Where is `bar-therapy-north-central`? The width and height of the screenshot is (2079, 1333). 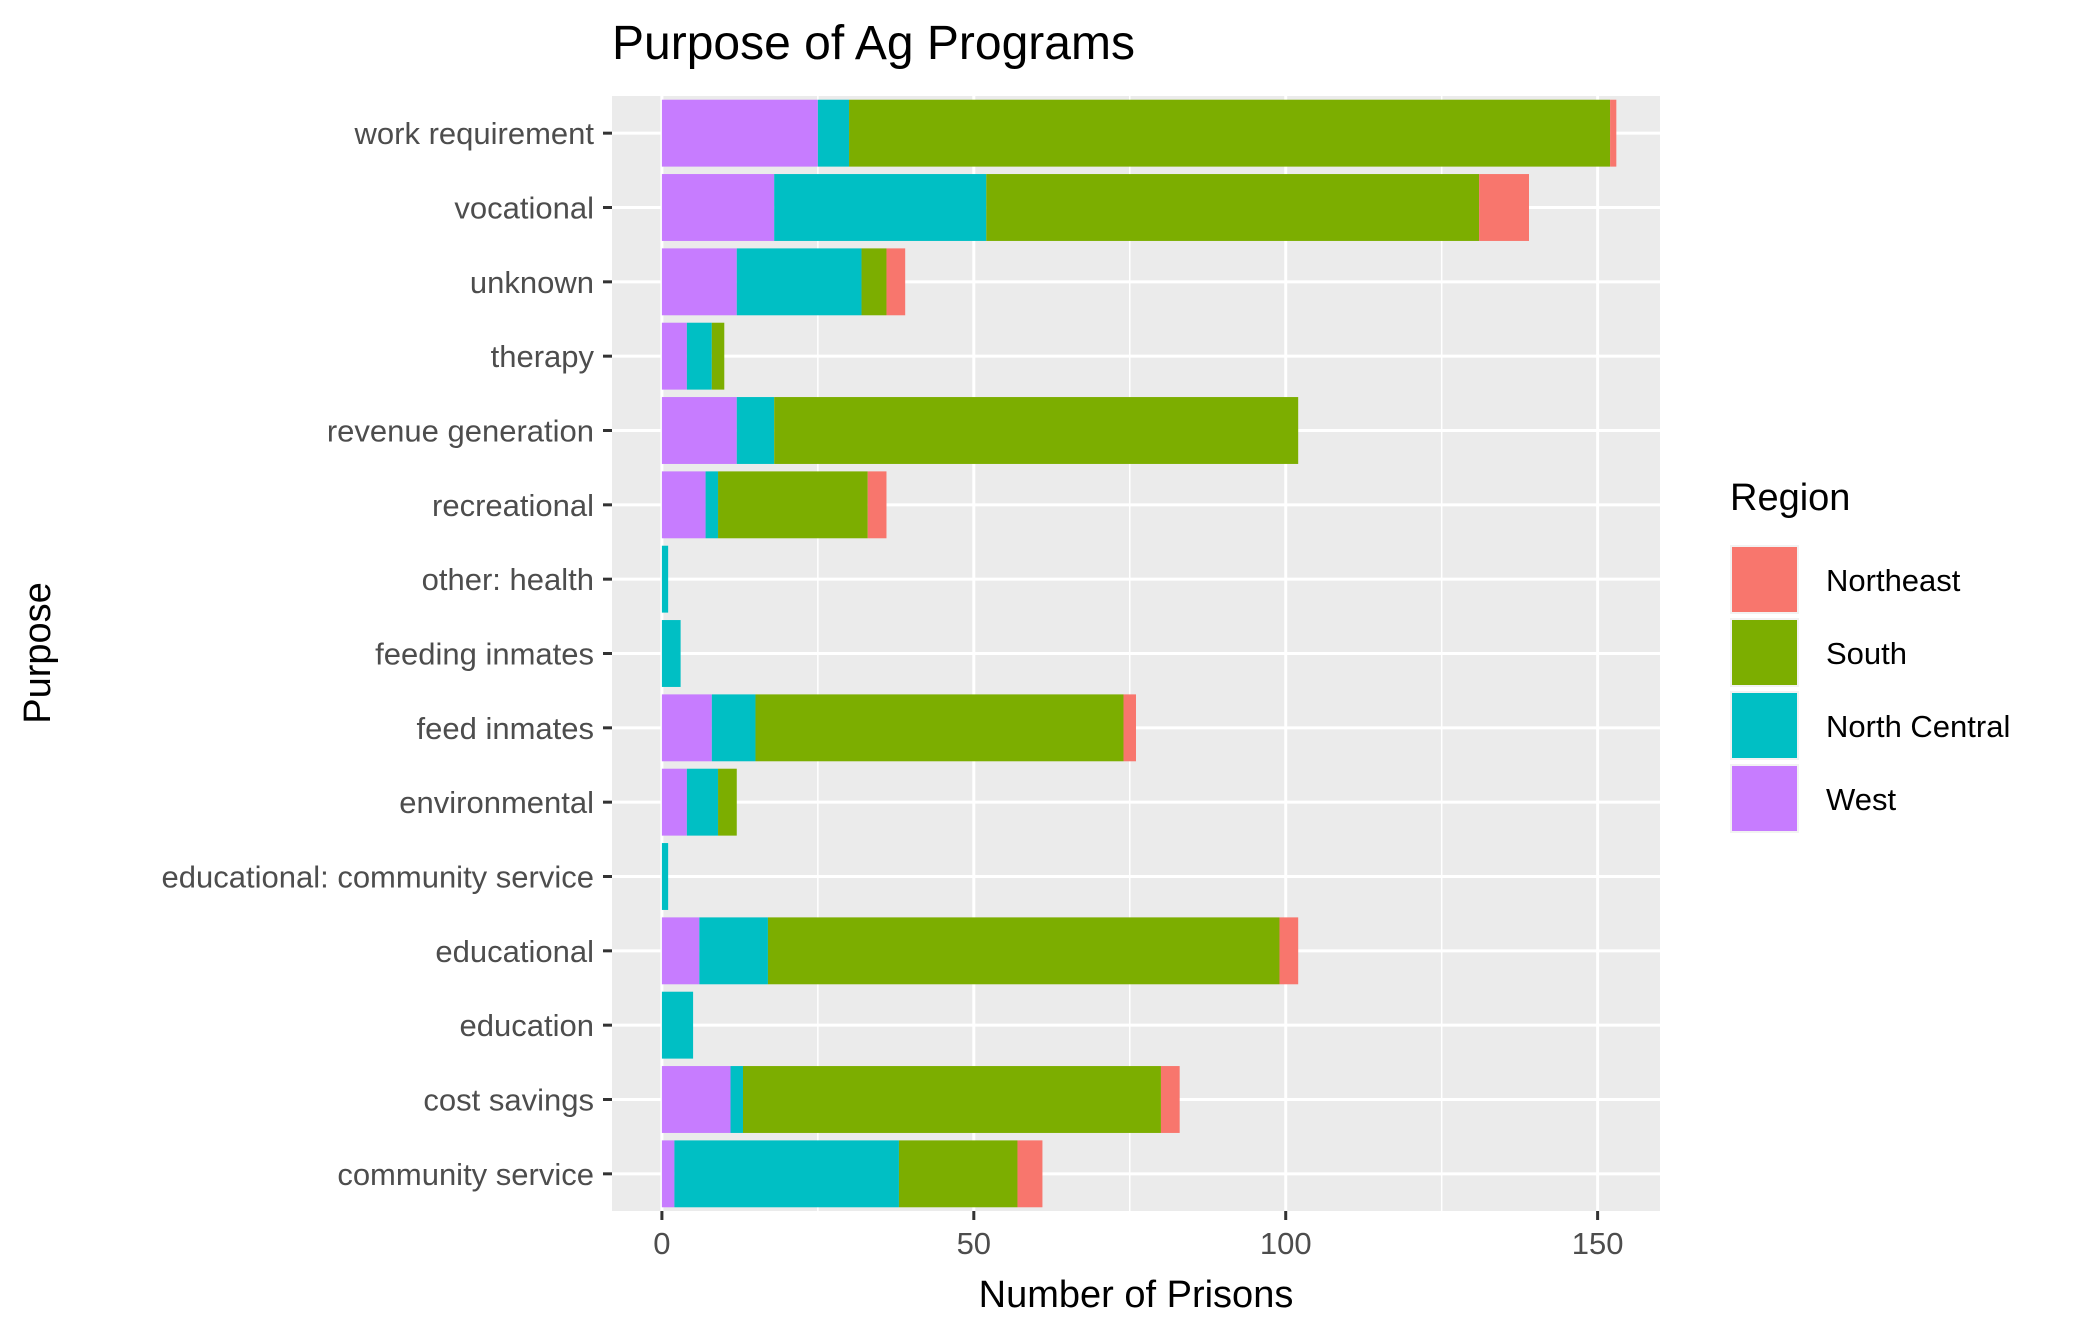
bar-therapy-north-central is located at coordinates (699, 356).